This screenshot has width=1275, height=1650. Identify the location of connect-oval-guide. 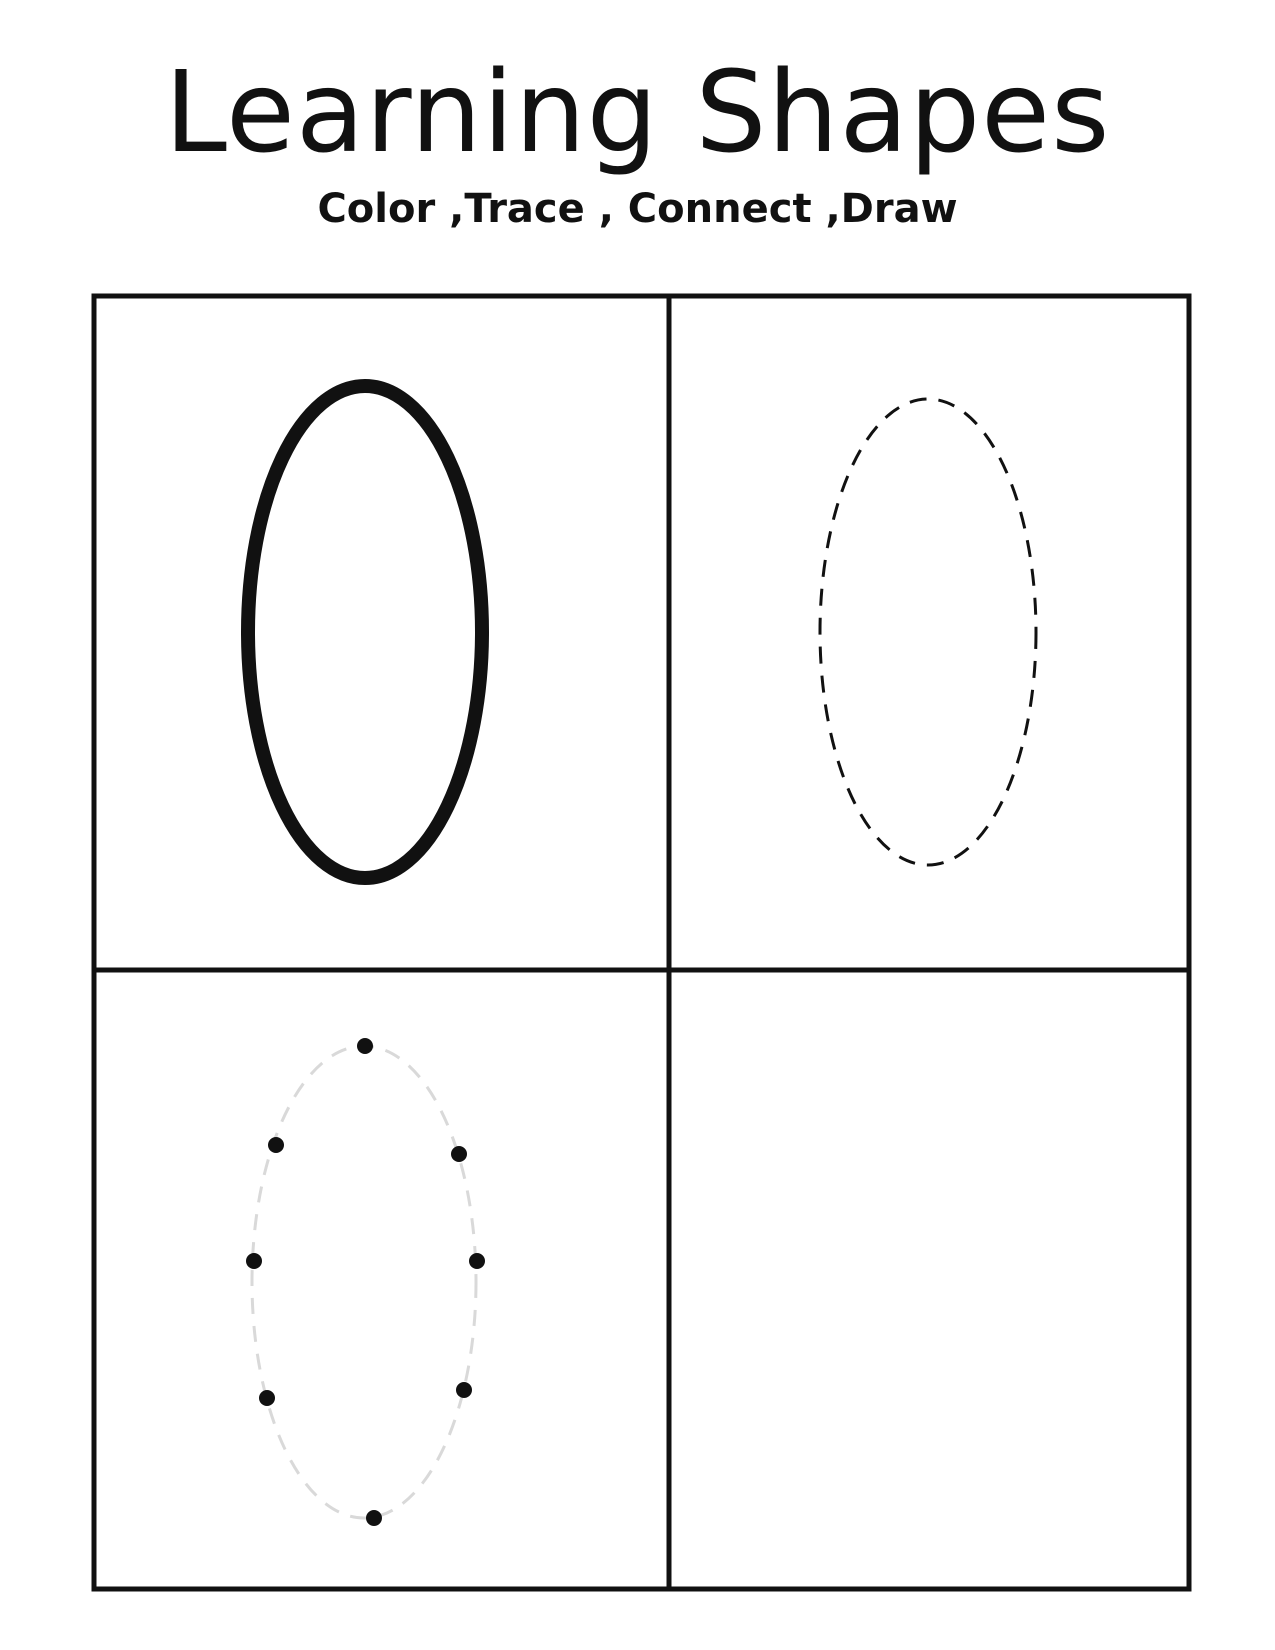
(364, 1282).